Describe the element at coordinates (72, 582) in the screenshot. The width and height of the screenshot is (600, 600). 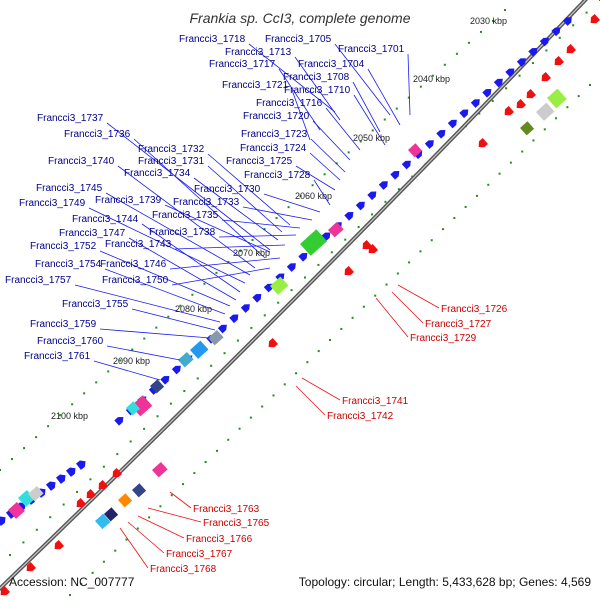
I see `accession-label: Accession: NC_007777` at that location.